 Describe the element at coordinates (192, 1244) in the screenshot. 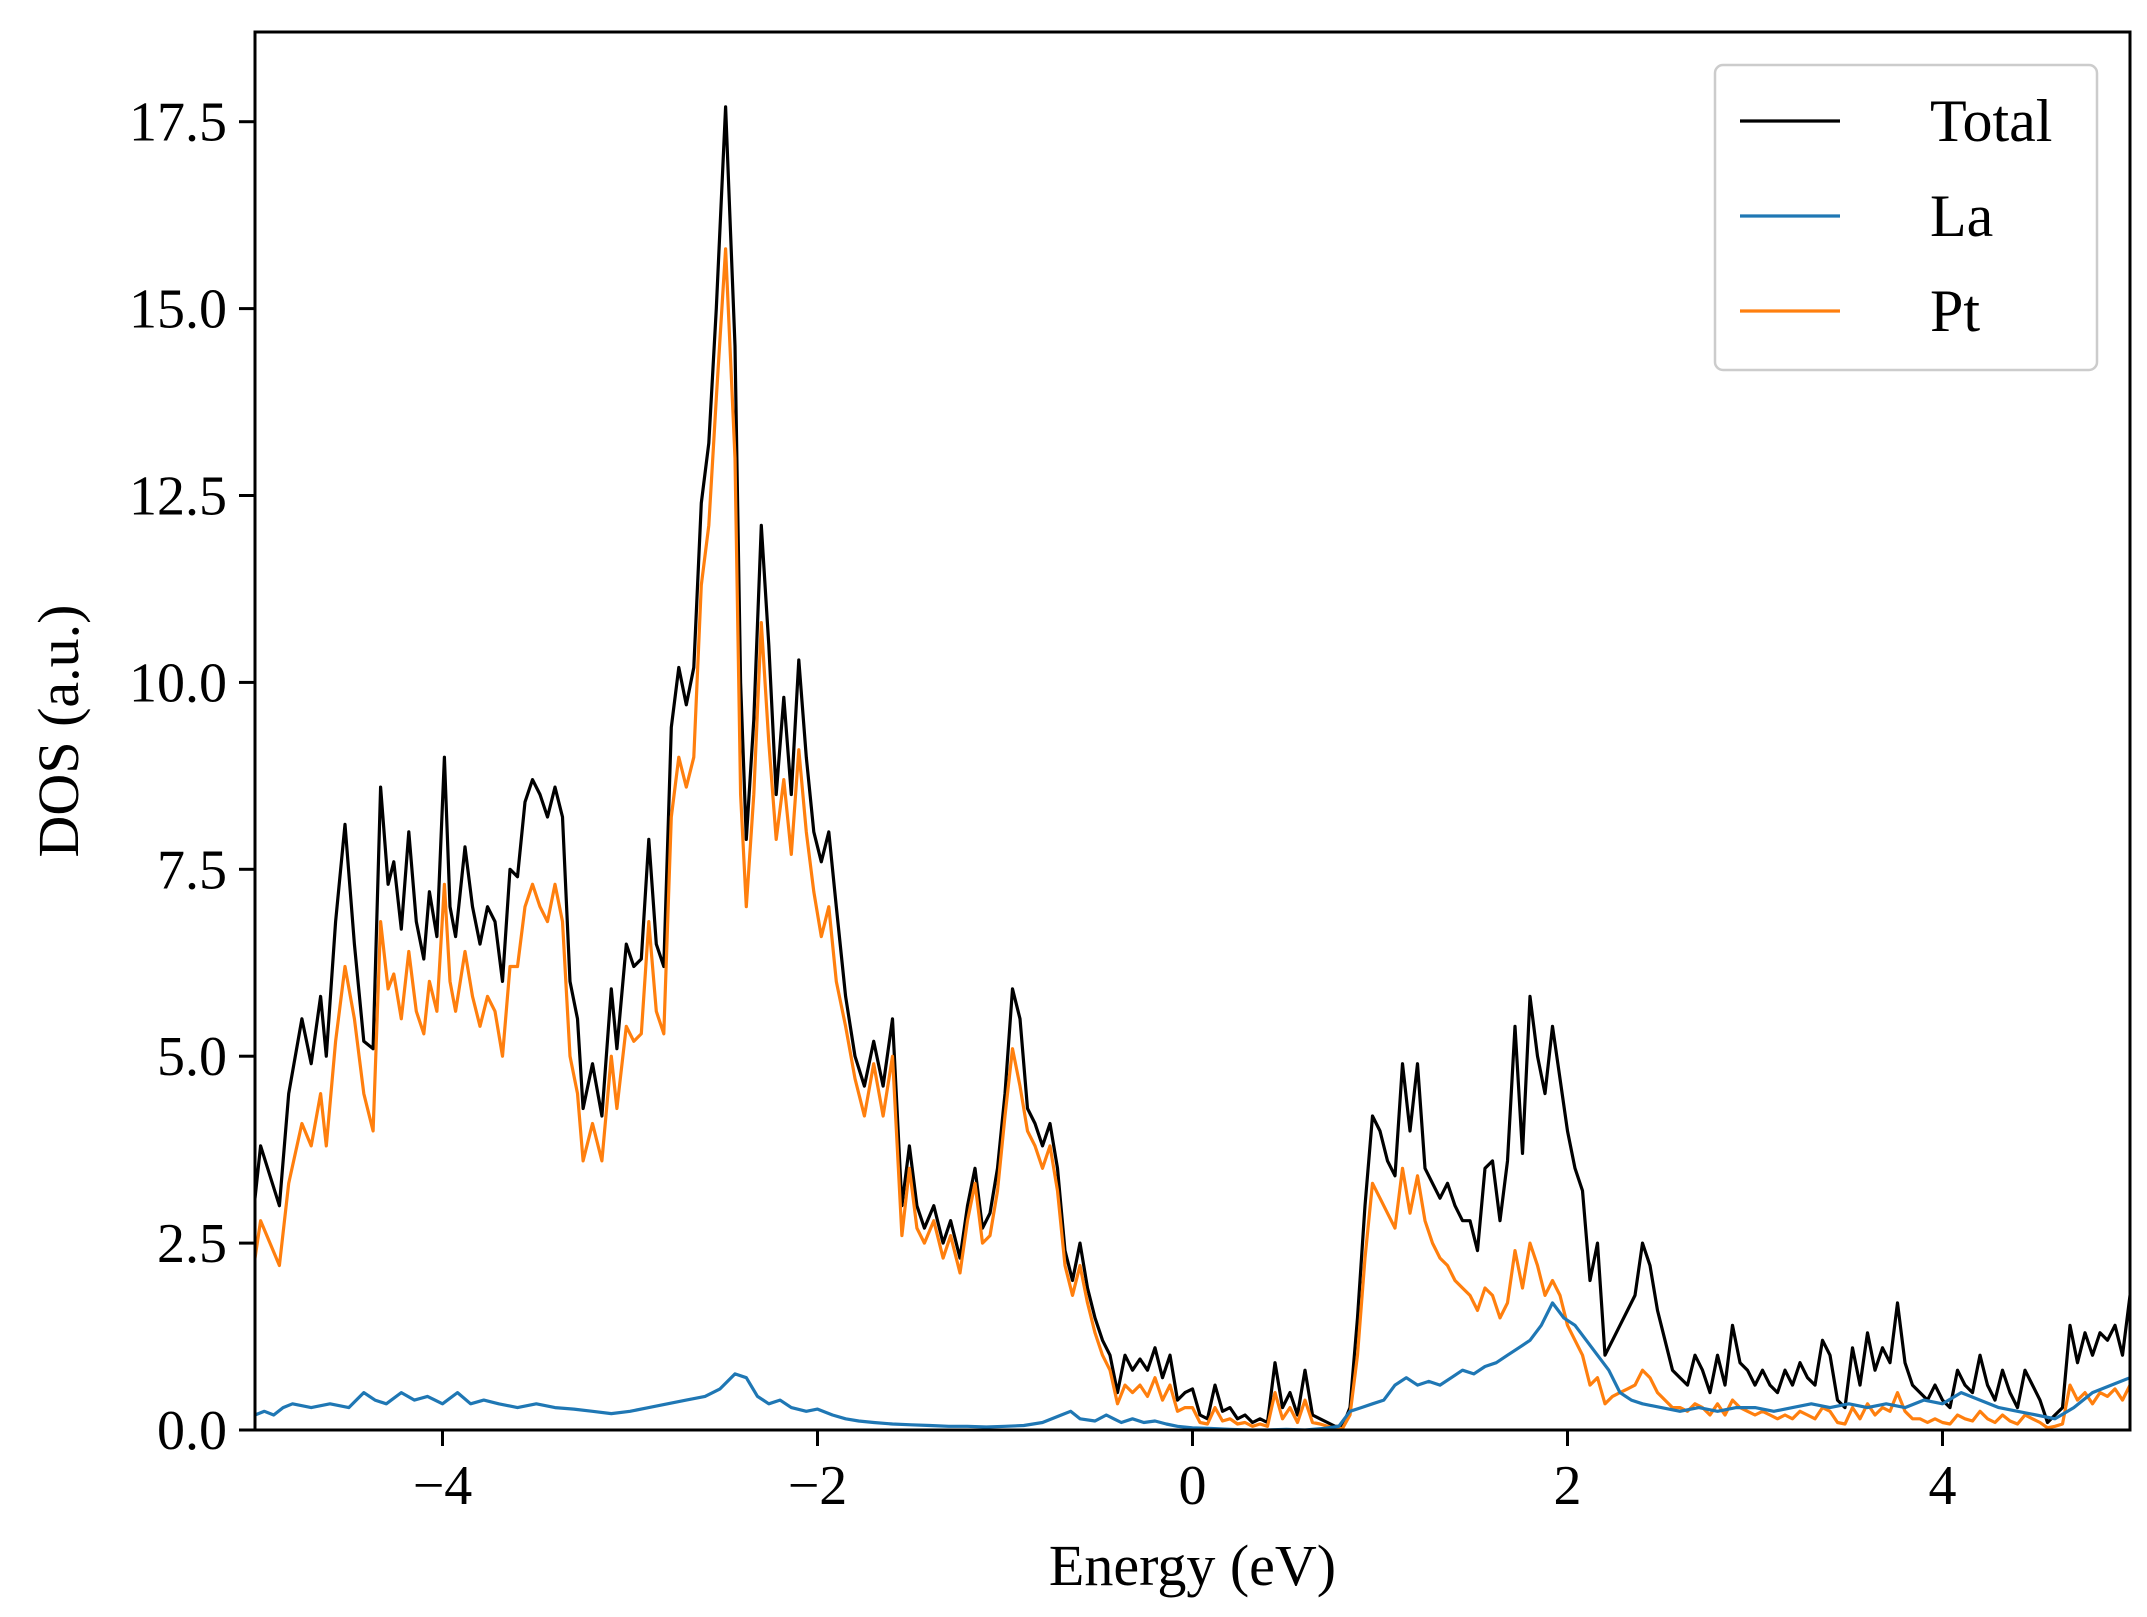

I see `y-tick-label: 2.5` at that location.